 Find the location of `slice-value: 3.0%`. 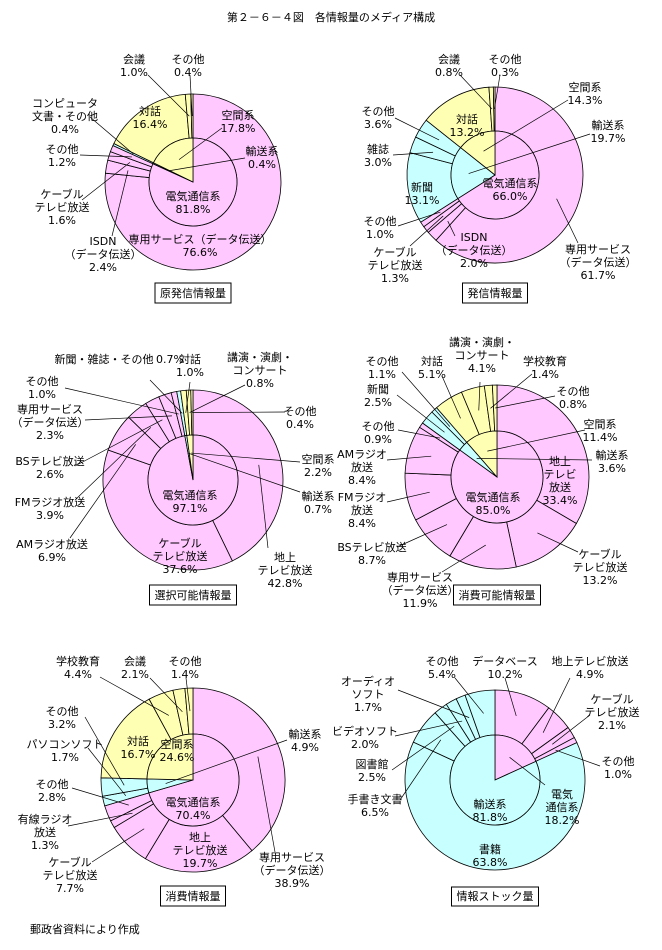

slice-value: 3.0% is located at coordinates (378, 162).